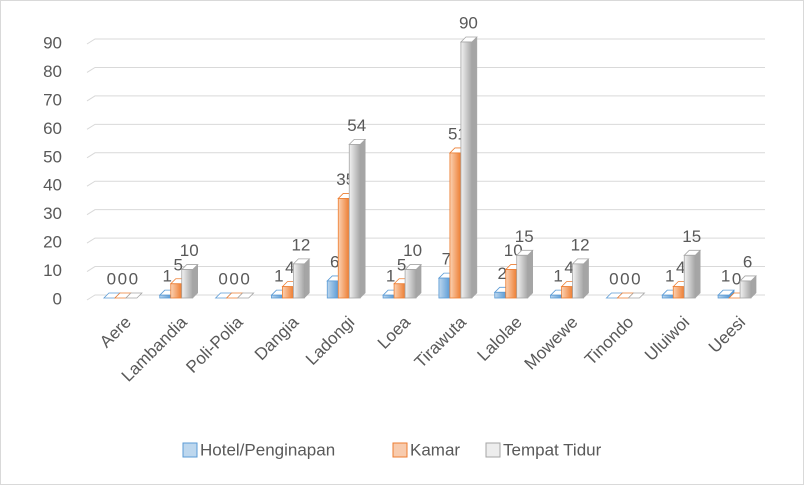  What do you see at coordinates (52, 99) in the screenshot?
I see `y-tick-label: 70` at bounding box center [52, 99].